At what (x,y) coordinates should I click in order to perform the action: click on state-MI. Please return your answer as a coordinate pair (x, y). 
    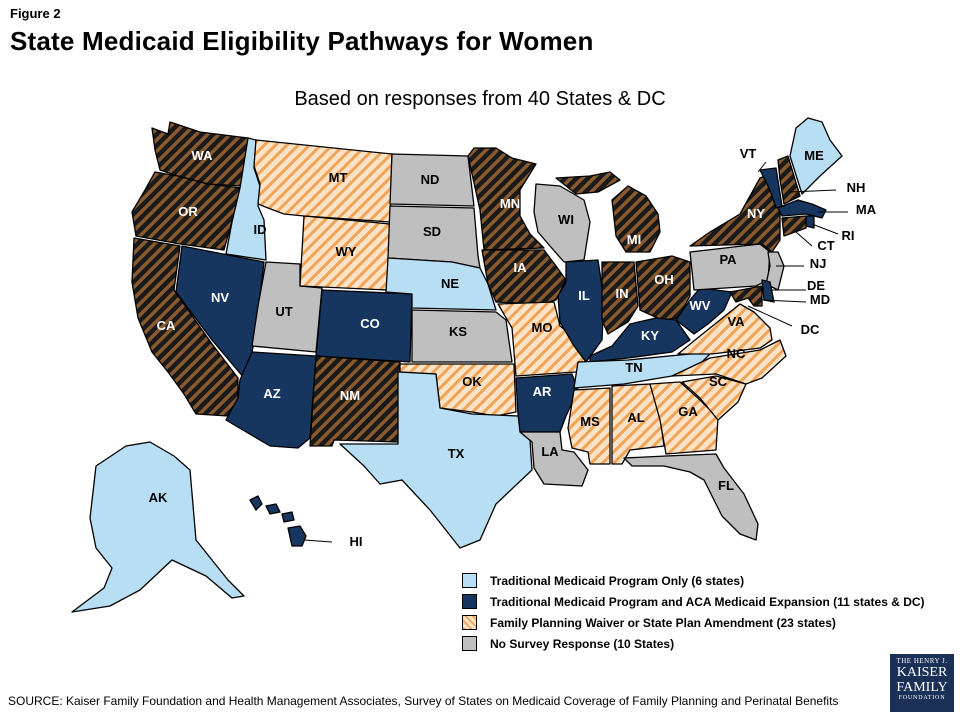
    Looking at the image, I should click on (636, 219).